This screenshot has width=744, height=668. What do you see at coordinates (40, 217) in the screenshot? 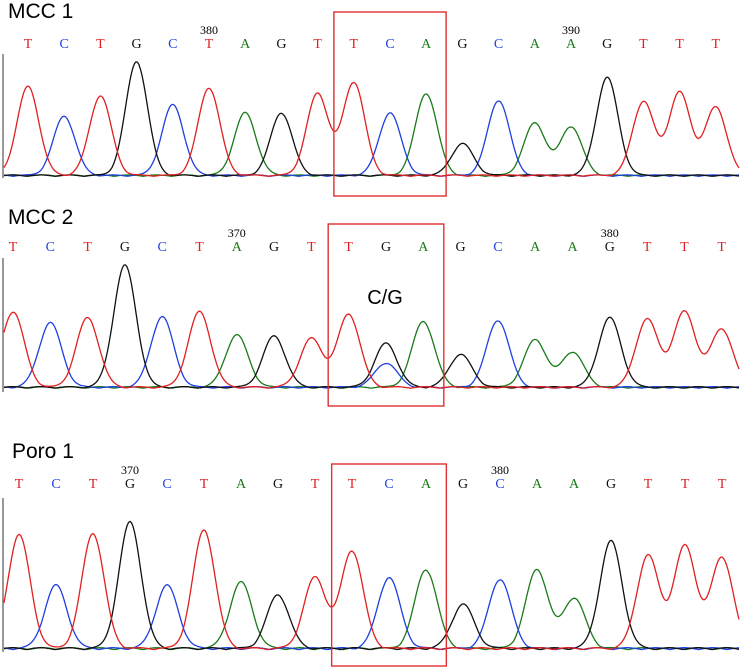
I see `panel-label: MCC 2` at bounding box center [40, 217].